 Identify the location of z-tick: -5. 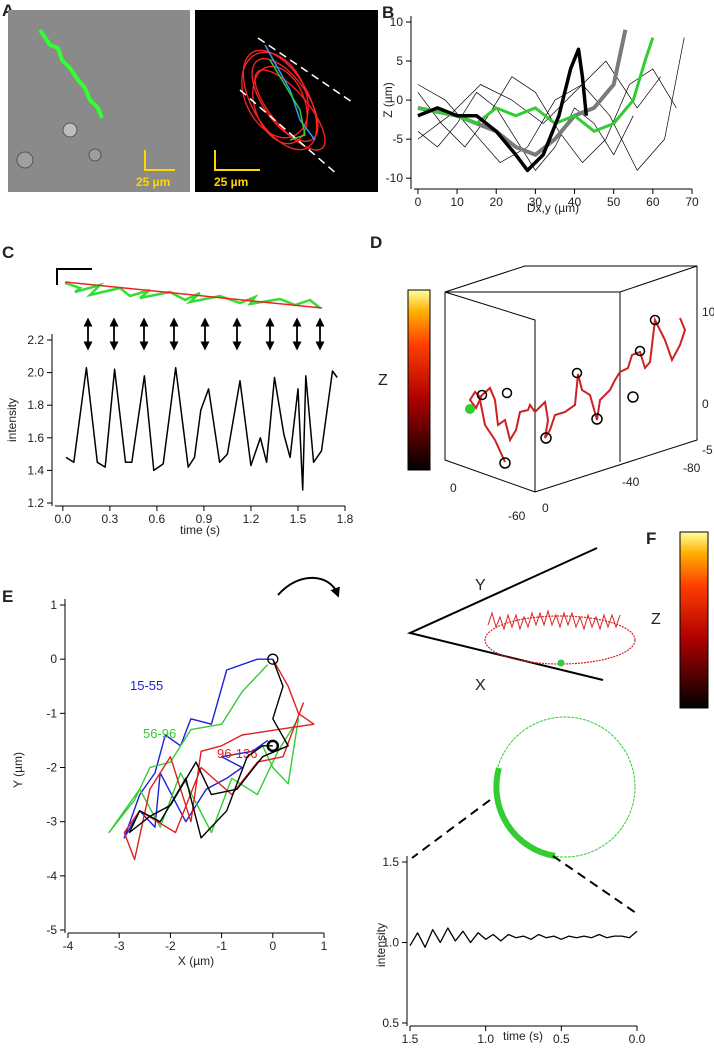
(707, 450).